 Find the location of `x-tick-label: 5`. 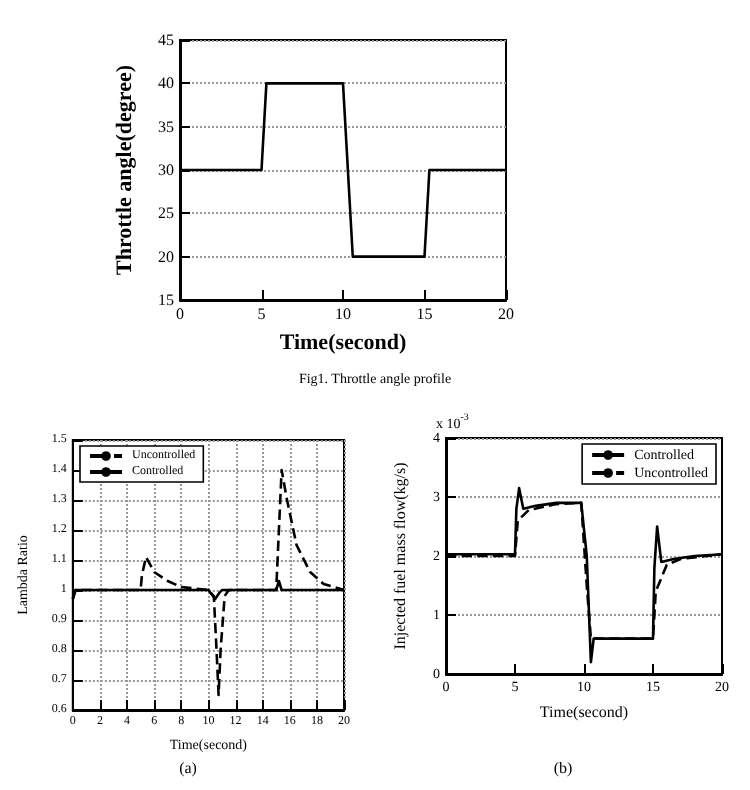

x-tick-label: 5 is located at coordinates (261, 314).